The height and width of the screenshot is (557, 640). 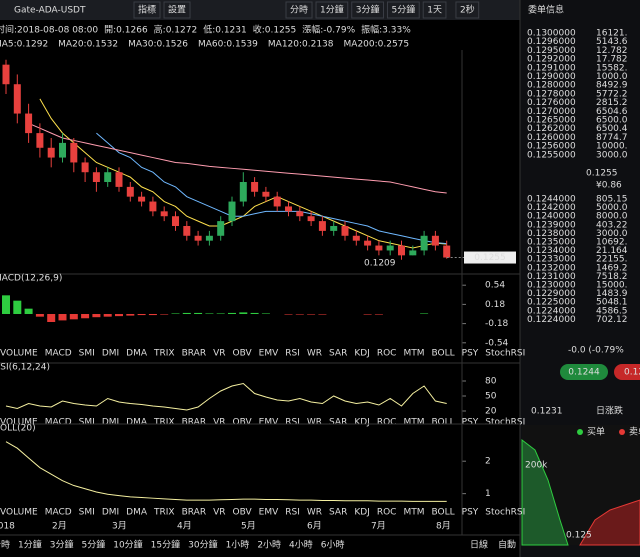 I want to click on interval-tab: 1分鐘, so click(x=30, y=545).